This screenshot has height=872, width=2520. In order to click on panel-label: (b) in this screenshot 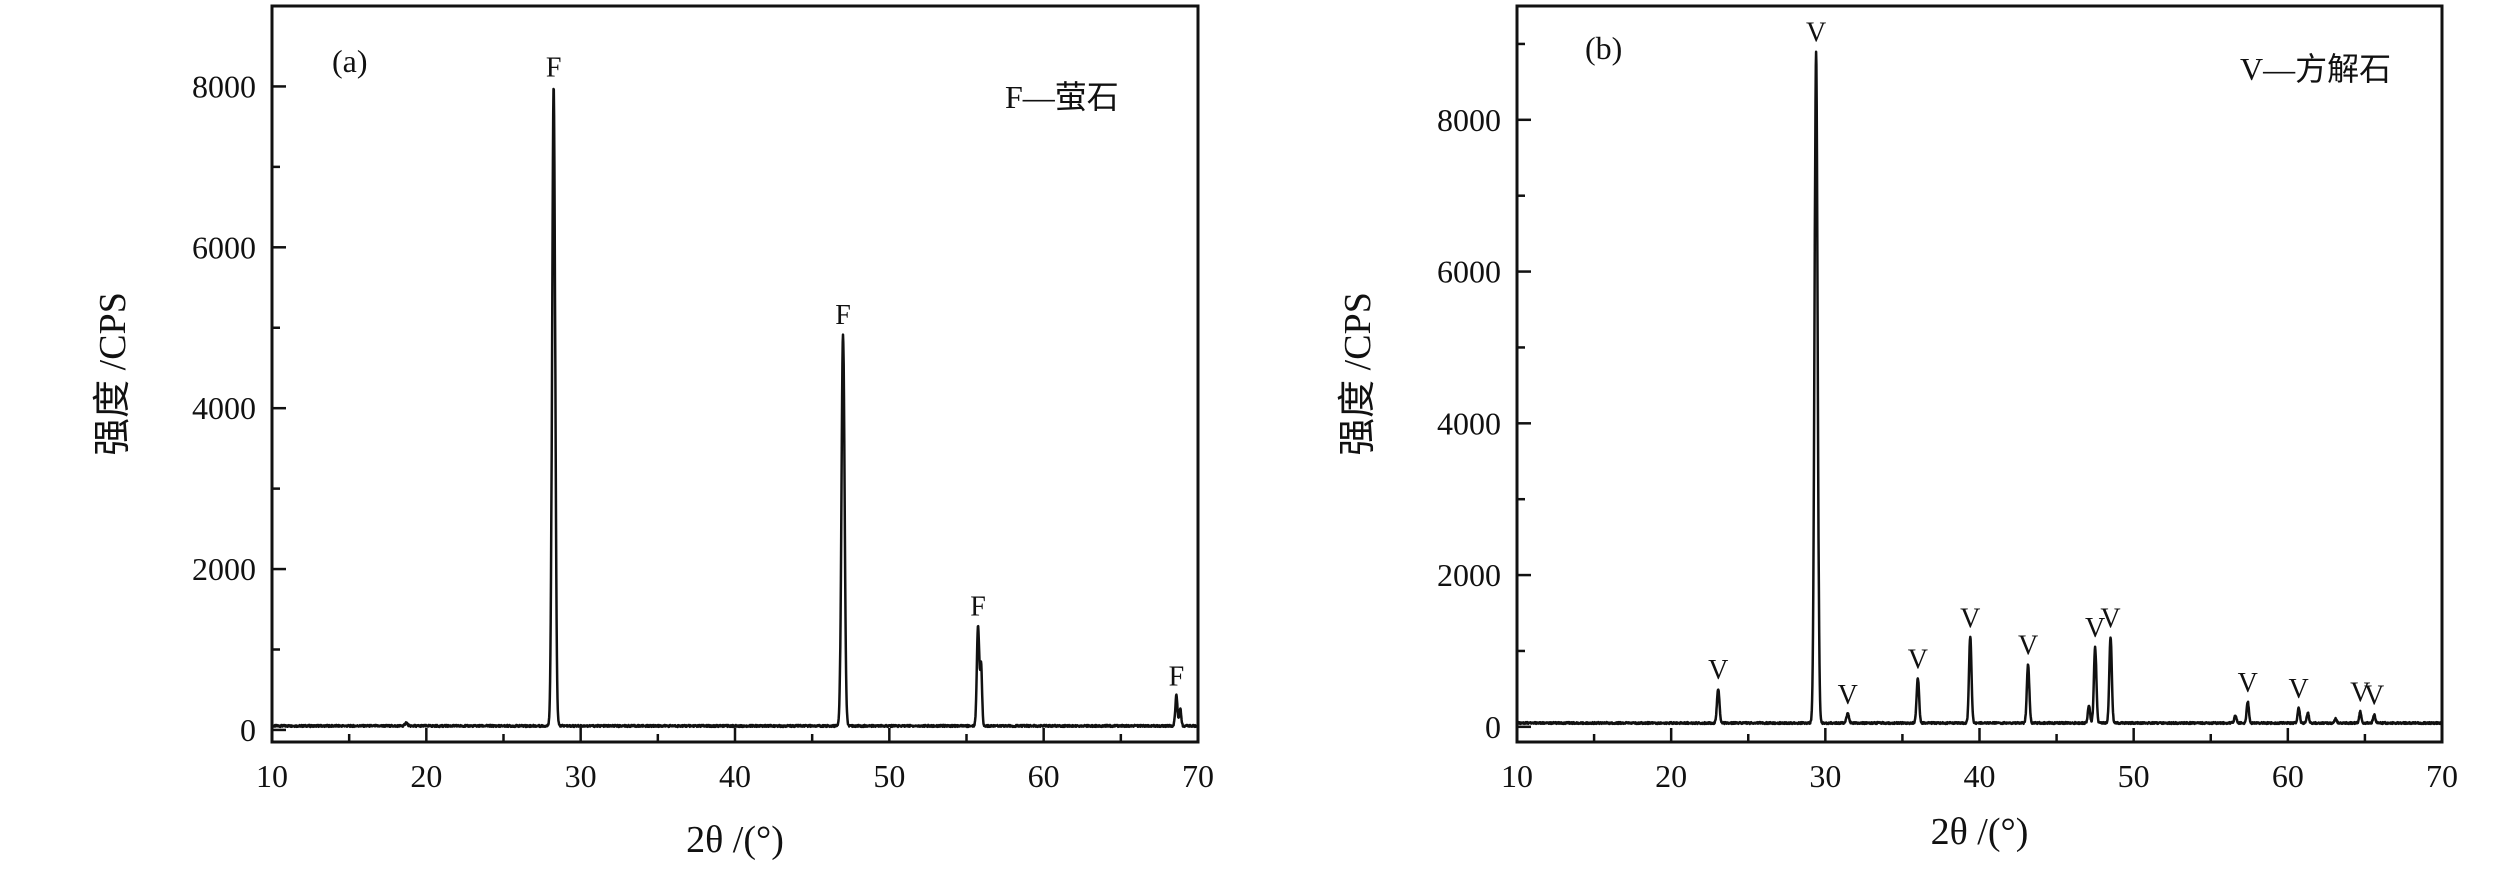, I will do `click(1603, 48)`.